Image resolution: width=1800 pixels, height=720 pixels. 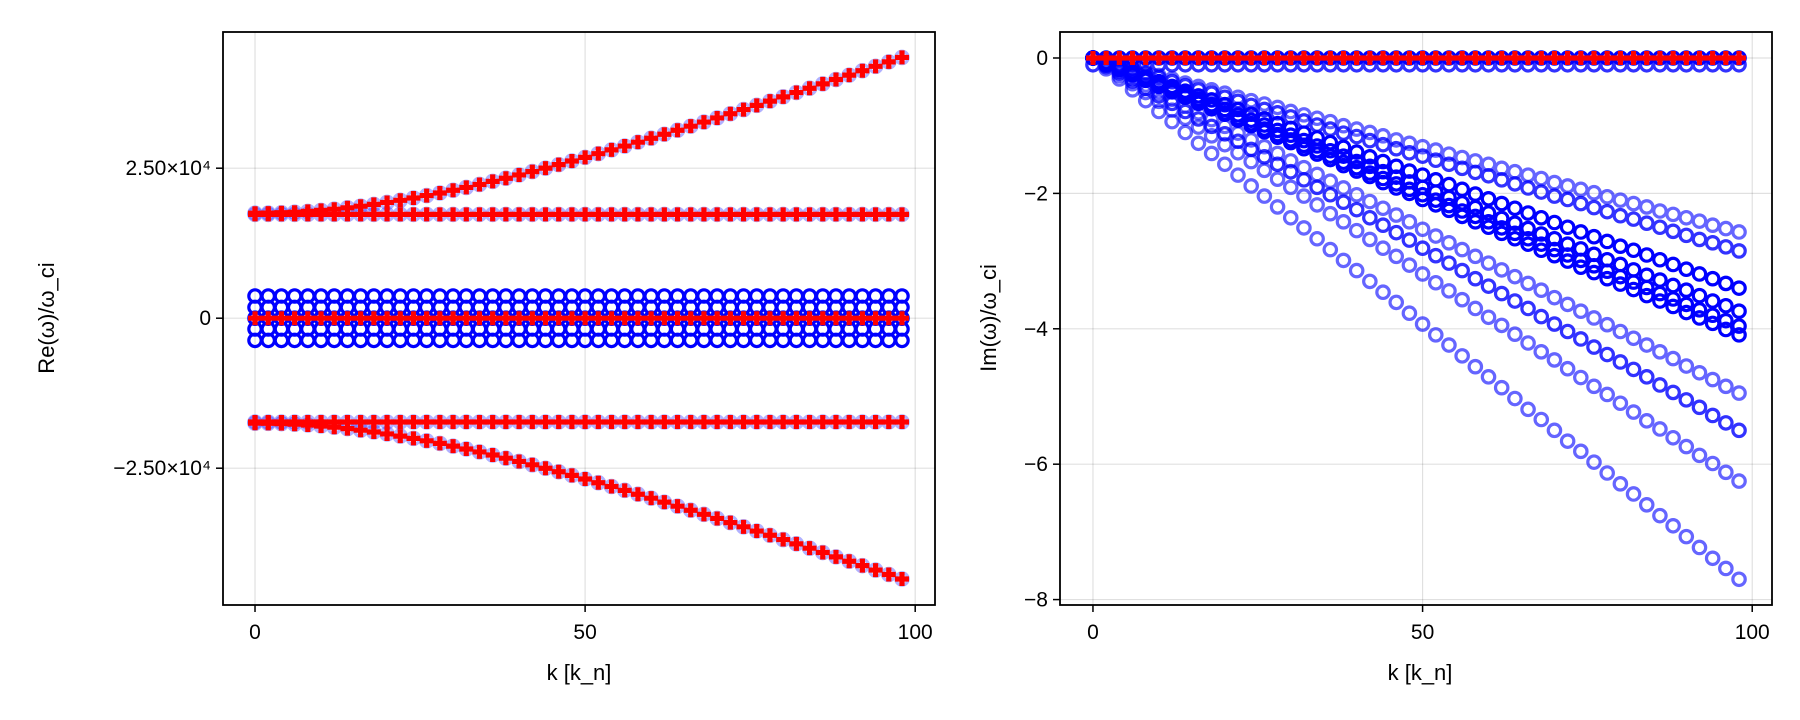 I want to click on series-12-plus, so click(x=1416, y=57).